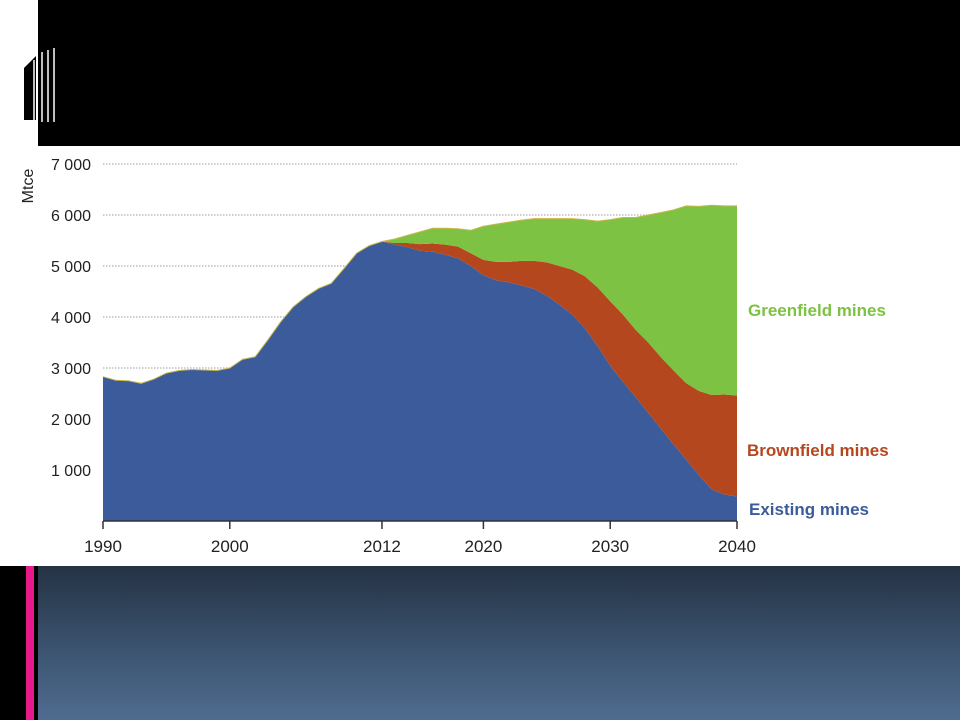 The width and height of the screenshot is (960, 720). I want to click on series-label-brownfield-mines: Brownfield mines, so click(818, 450).